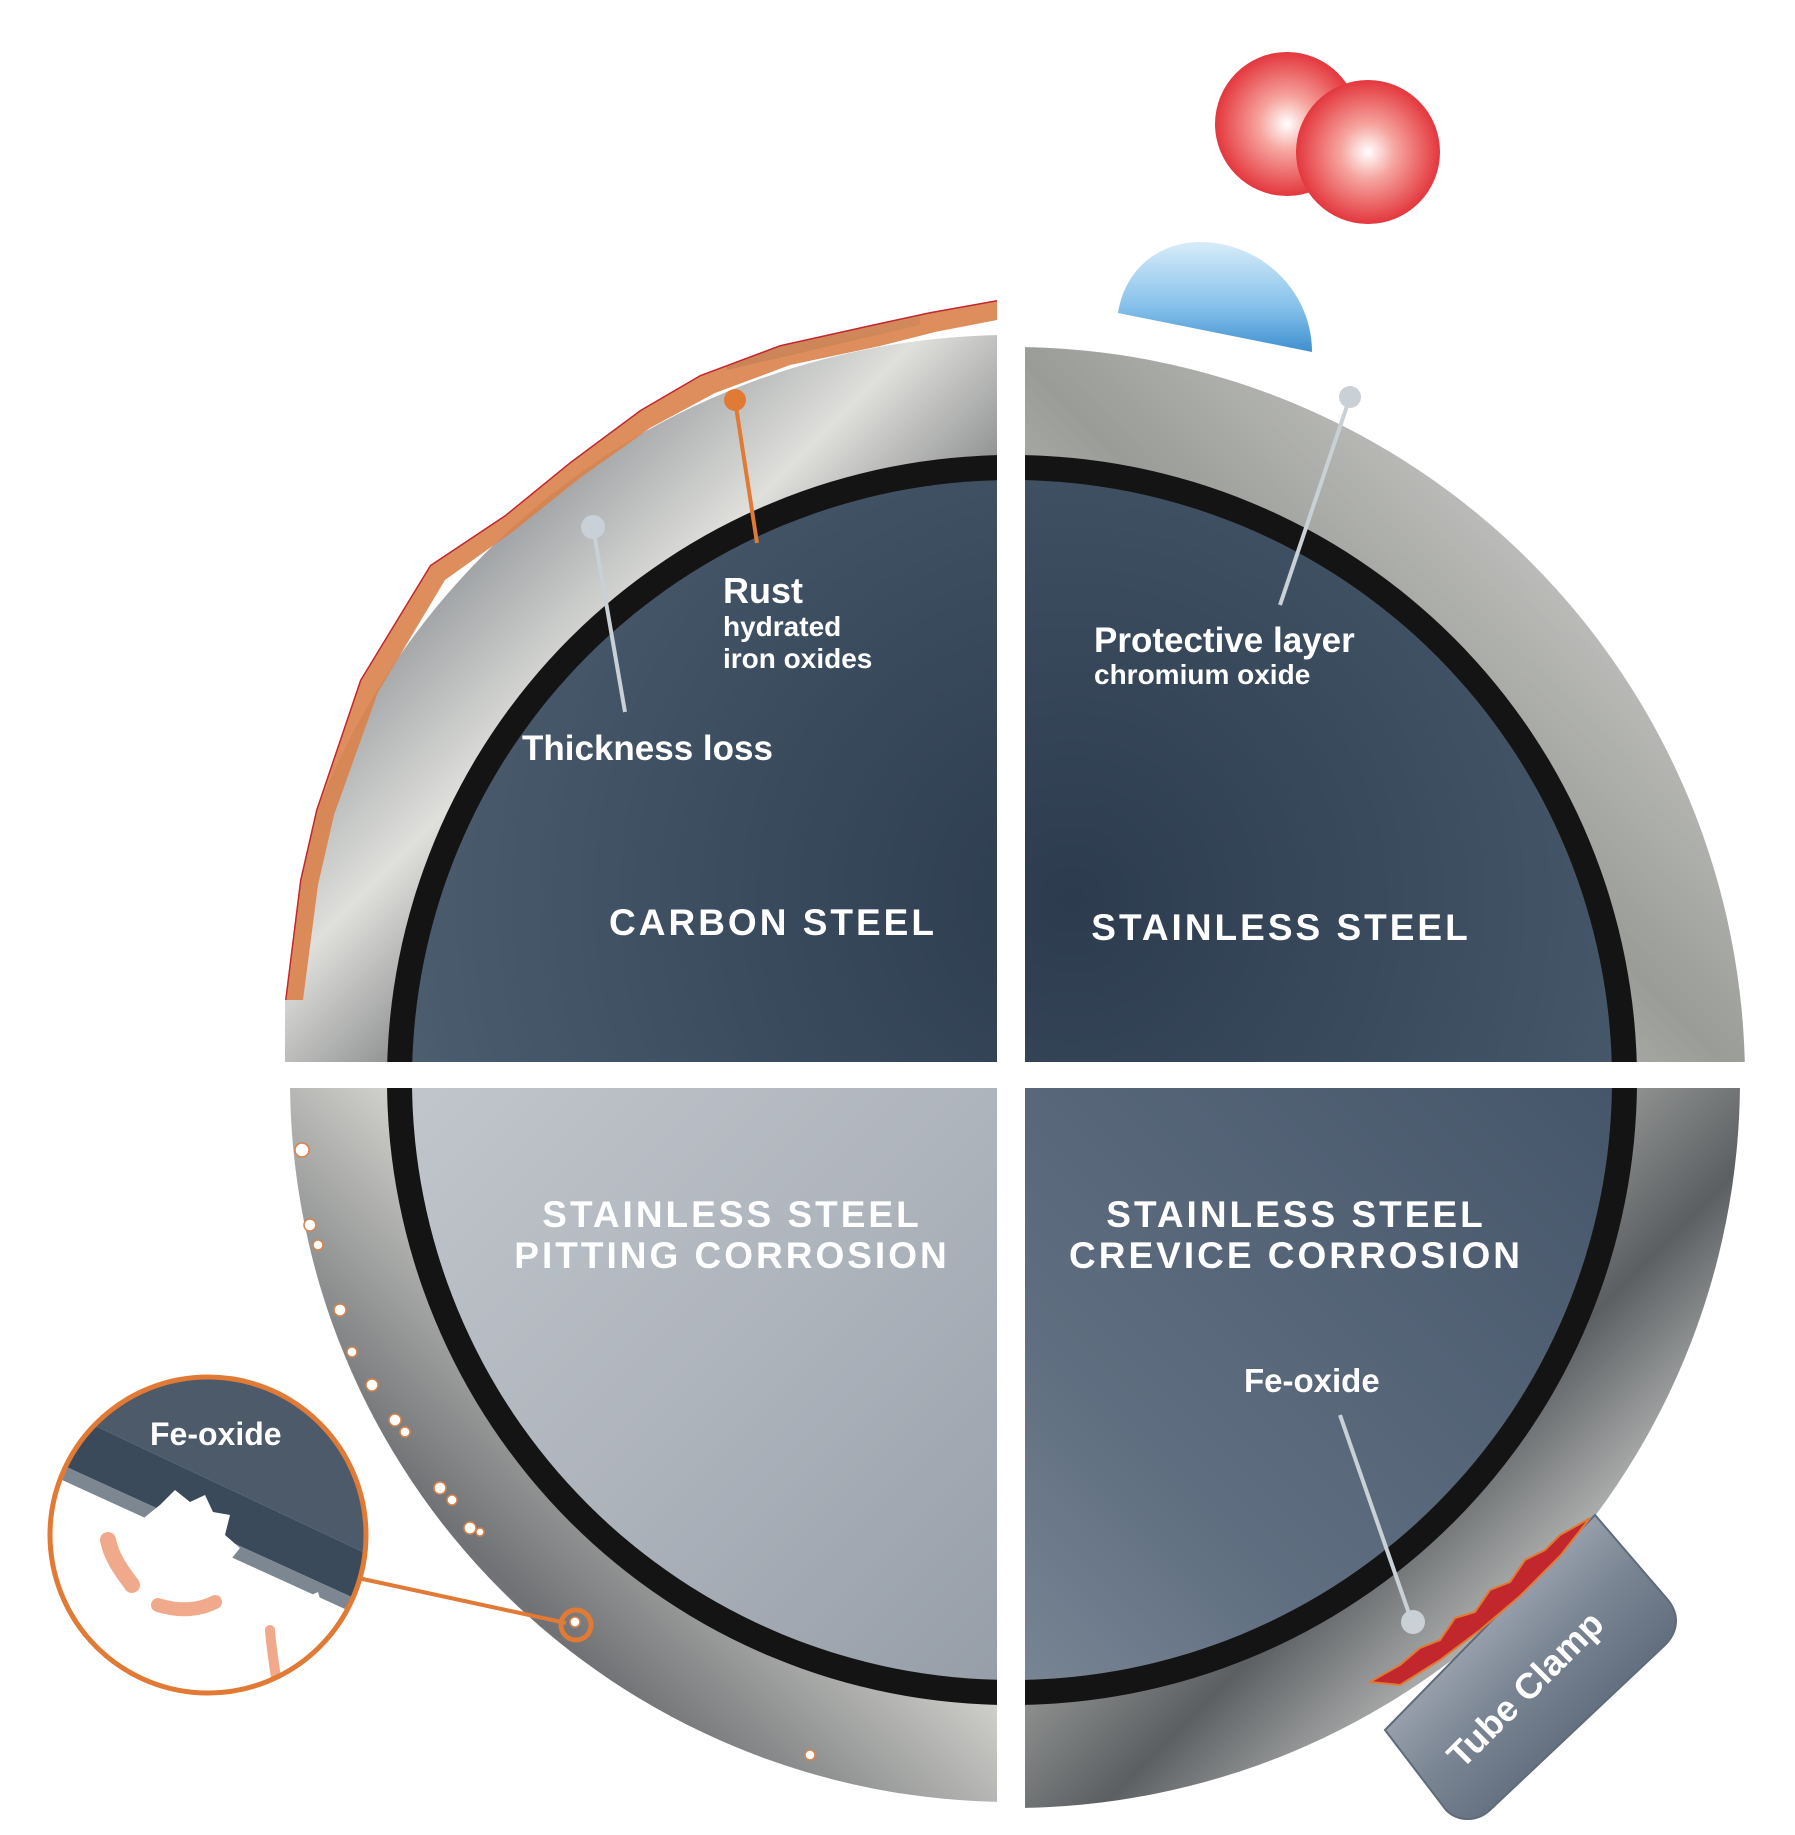  What do you see at coordinates (1011, 1060) in the screenshot?
I see `divider-vertical` at bounding box center [1011, 1060].